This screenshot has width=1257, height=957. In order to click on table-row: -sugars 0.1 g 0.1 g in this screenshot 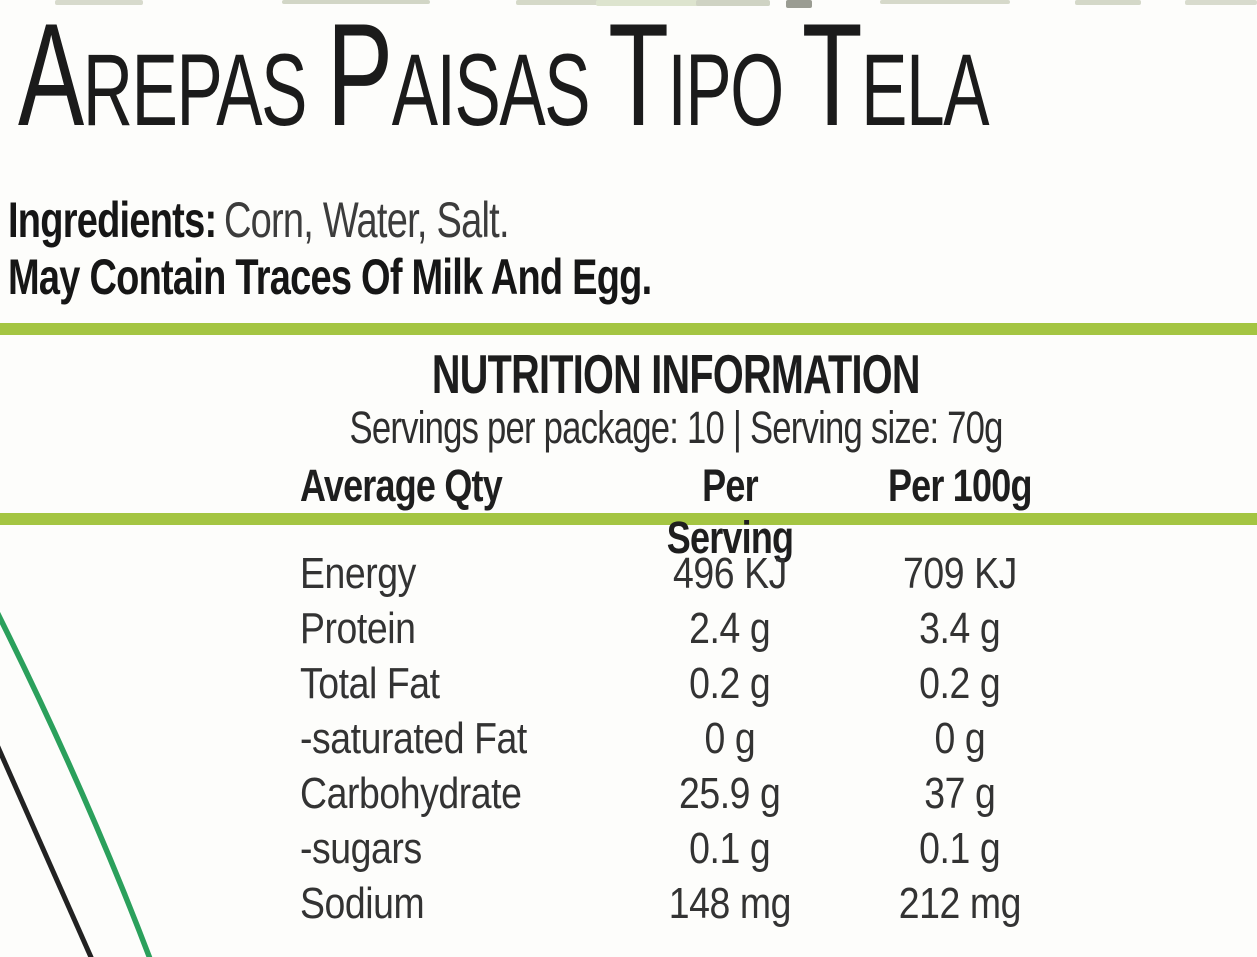, I will do `click(676, 848)`.